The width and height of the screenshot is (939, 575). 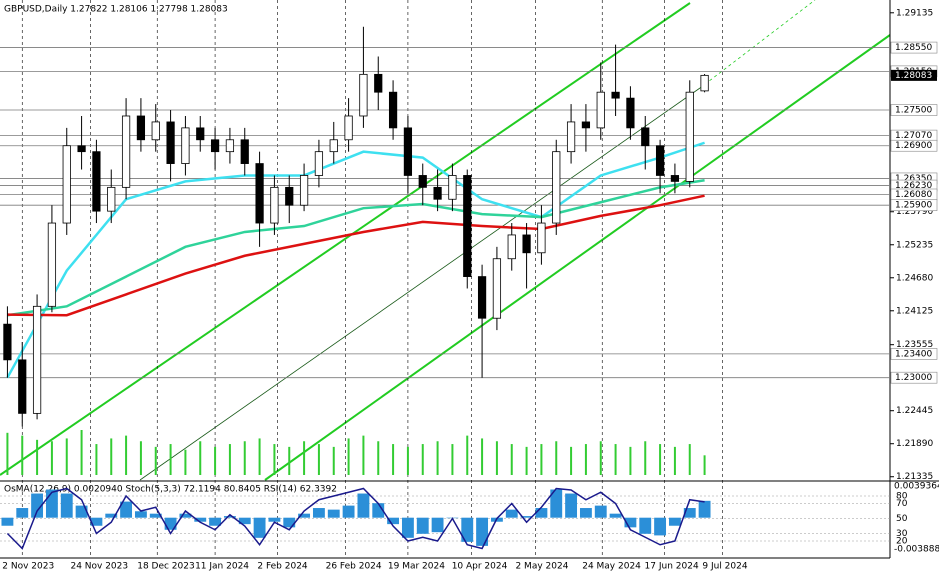 I want to click on level-label: 1.27500, so click(x=913, y=111).